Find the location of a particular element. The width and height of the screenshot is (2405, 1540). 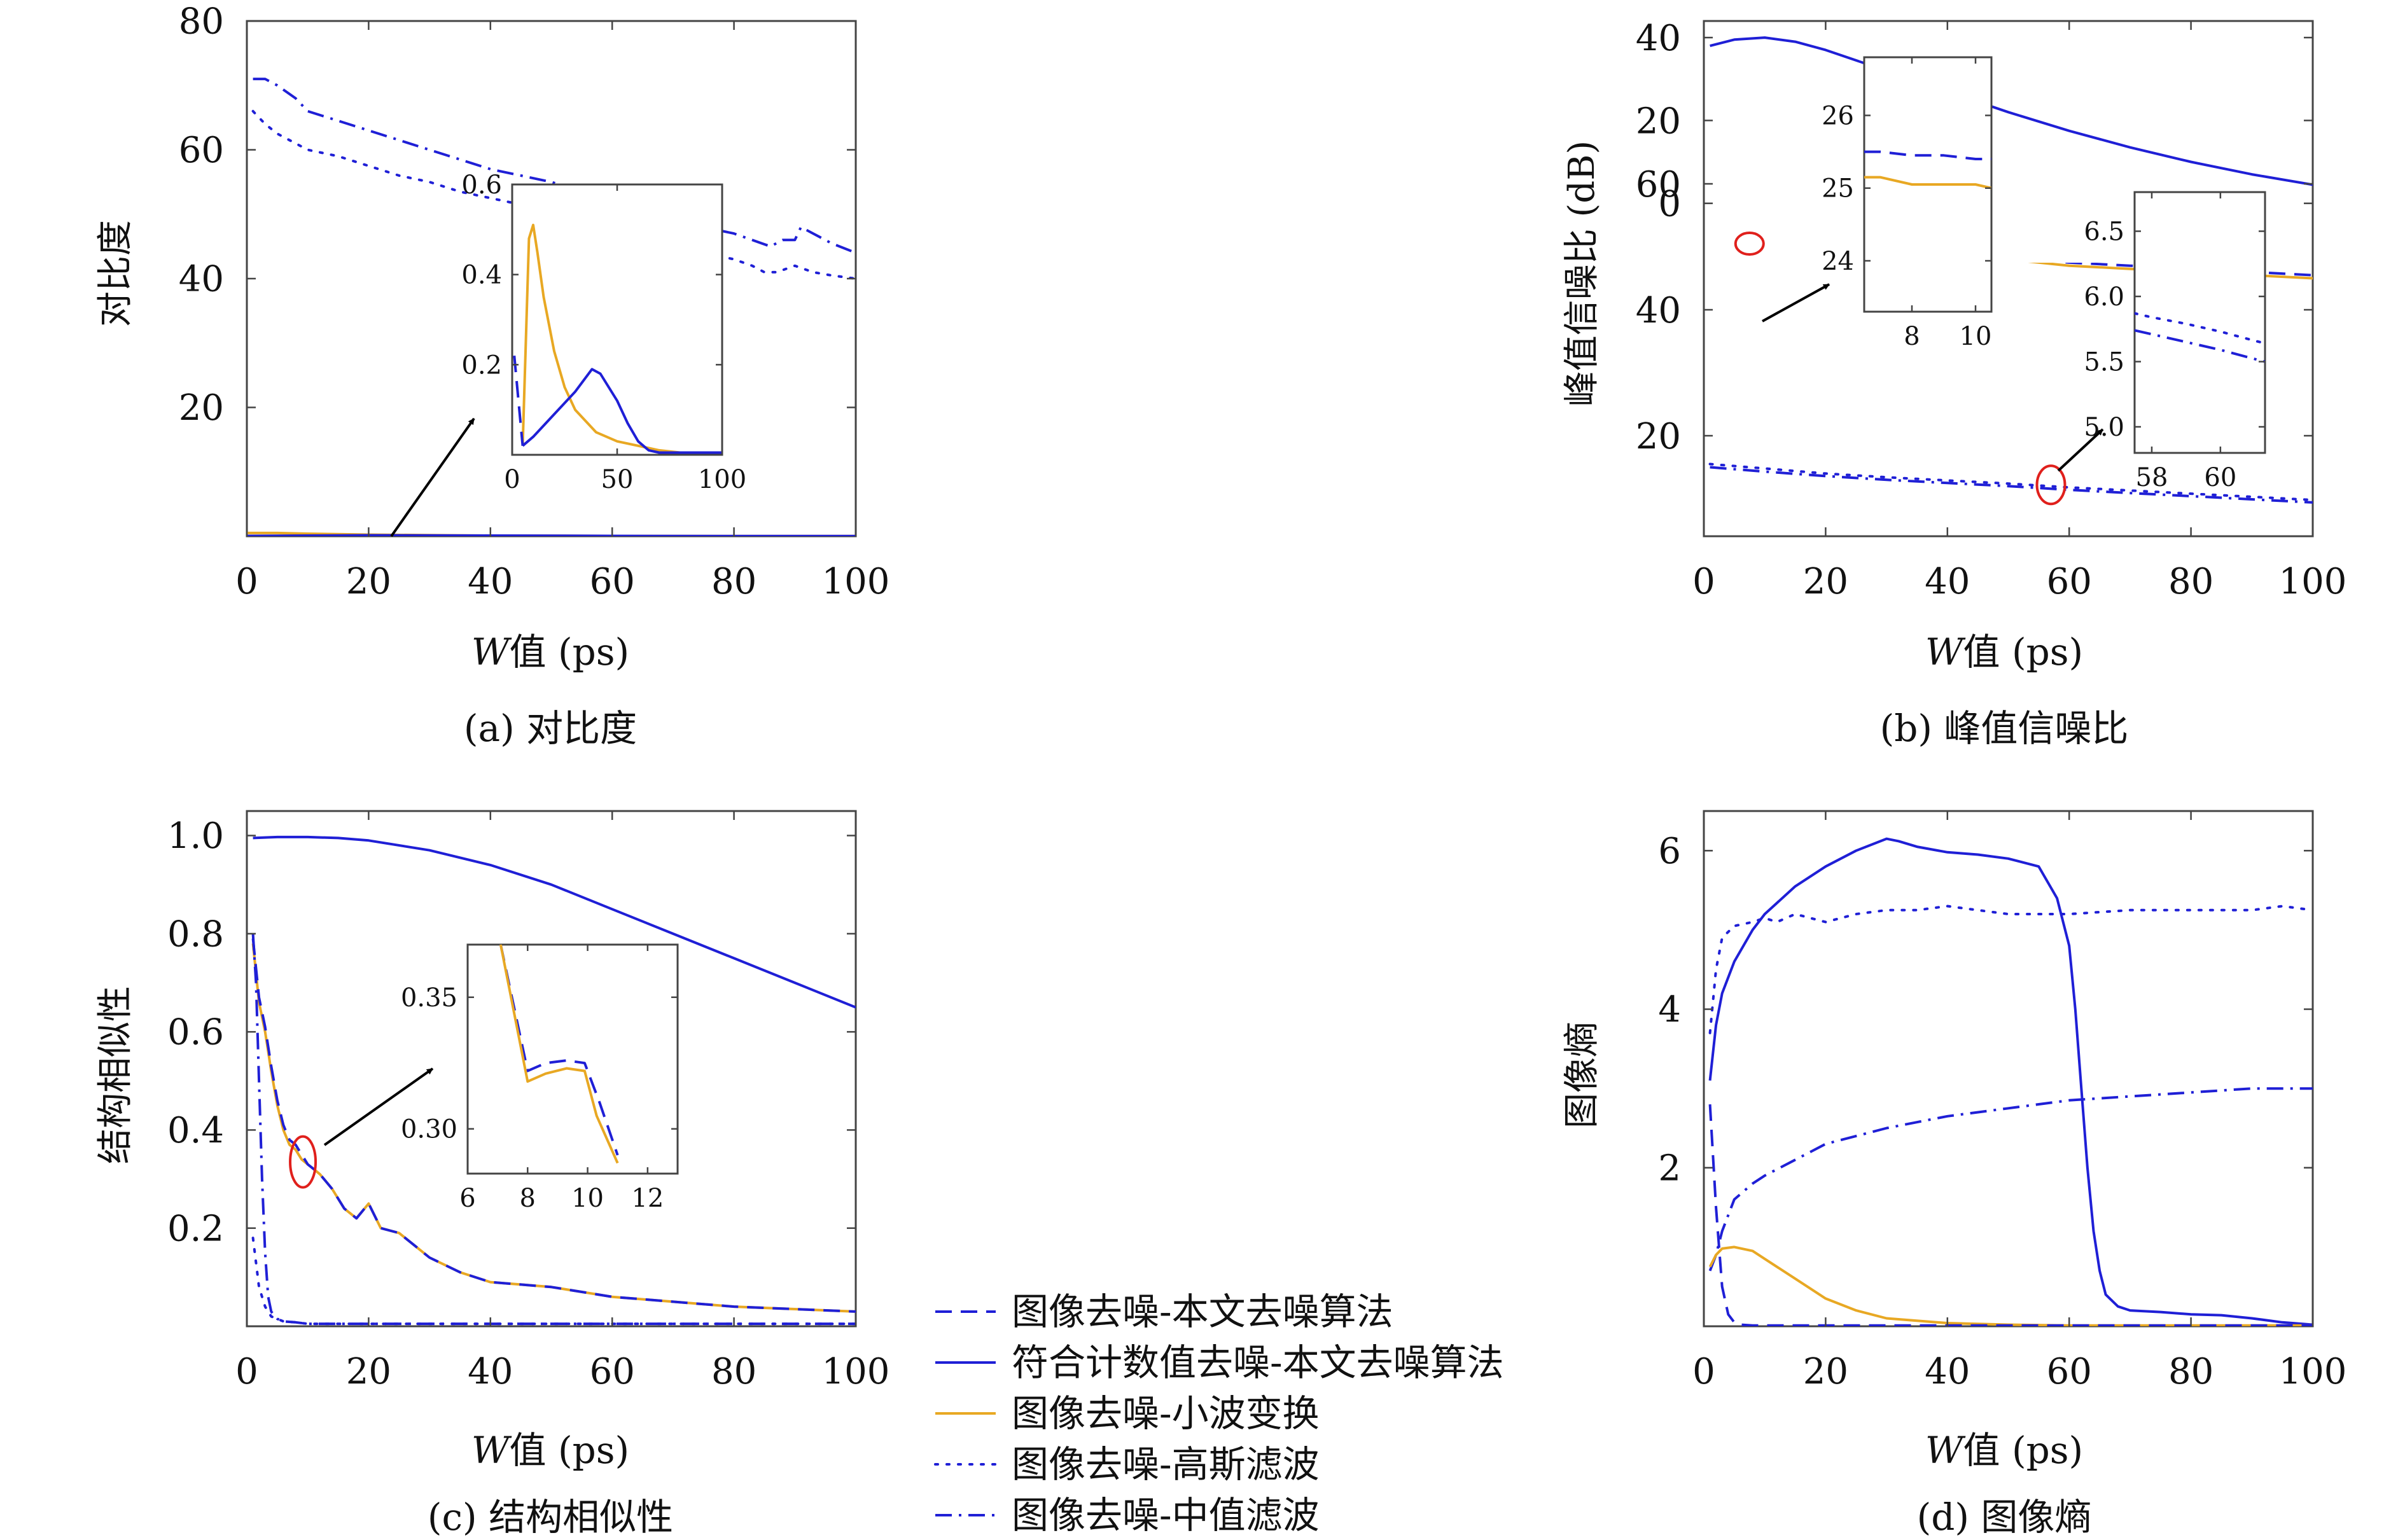

plot-area-d is located at coordinates (2009, 1069).